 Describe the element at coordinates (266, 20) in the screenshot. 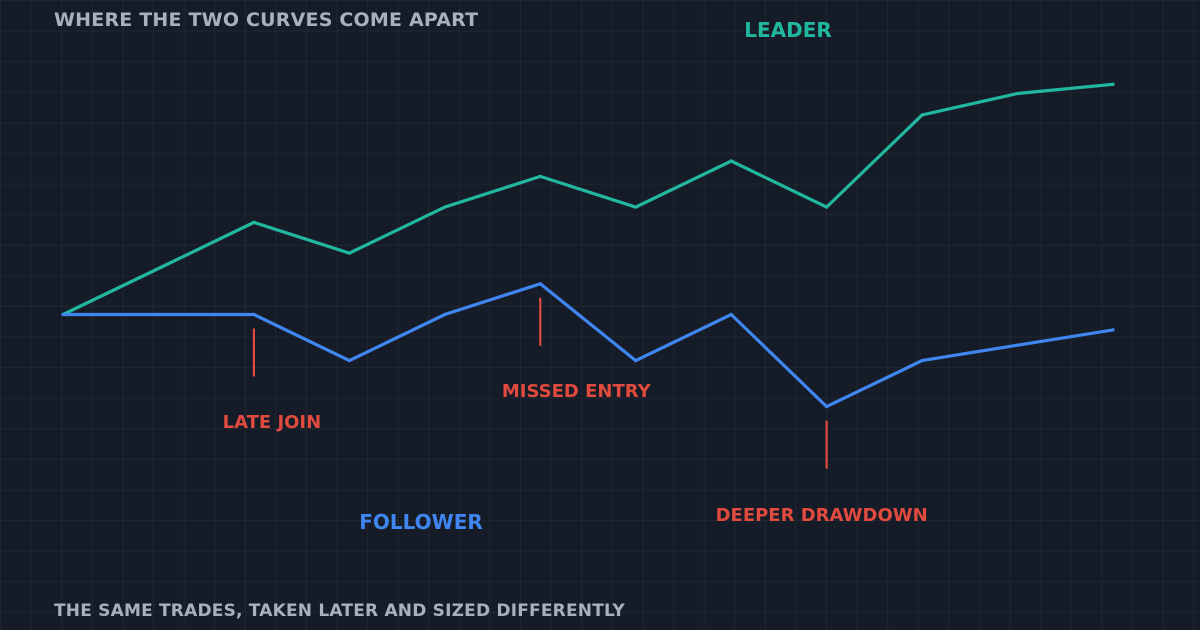

I see `chart-title: WHERE THE TWO CURVES COME APART` at that location.